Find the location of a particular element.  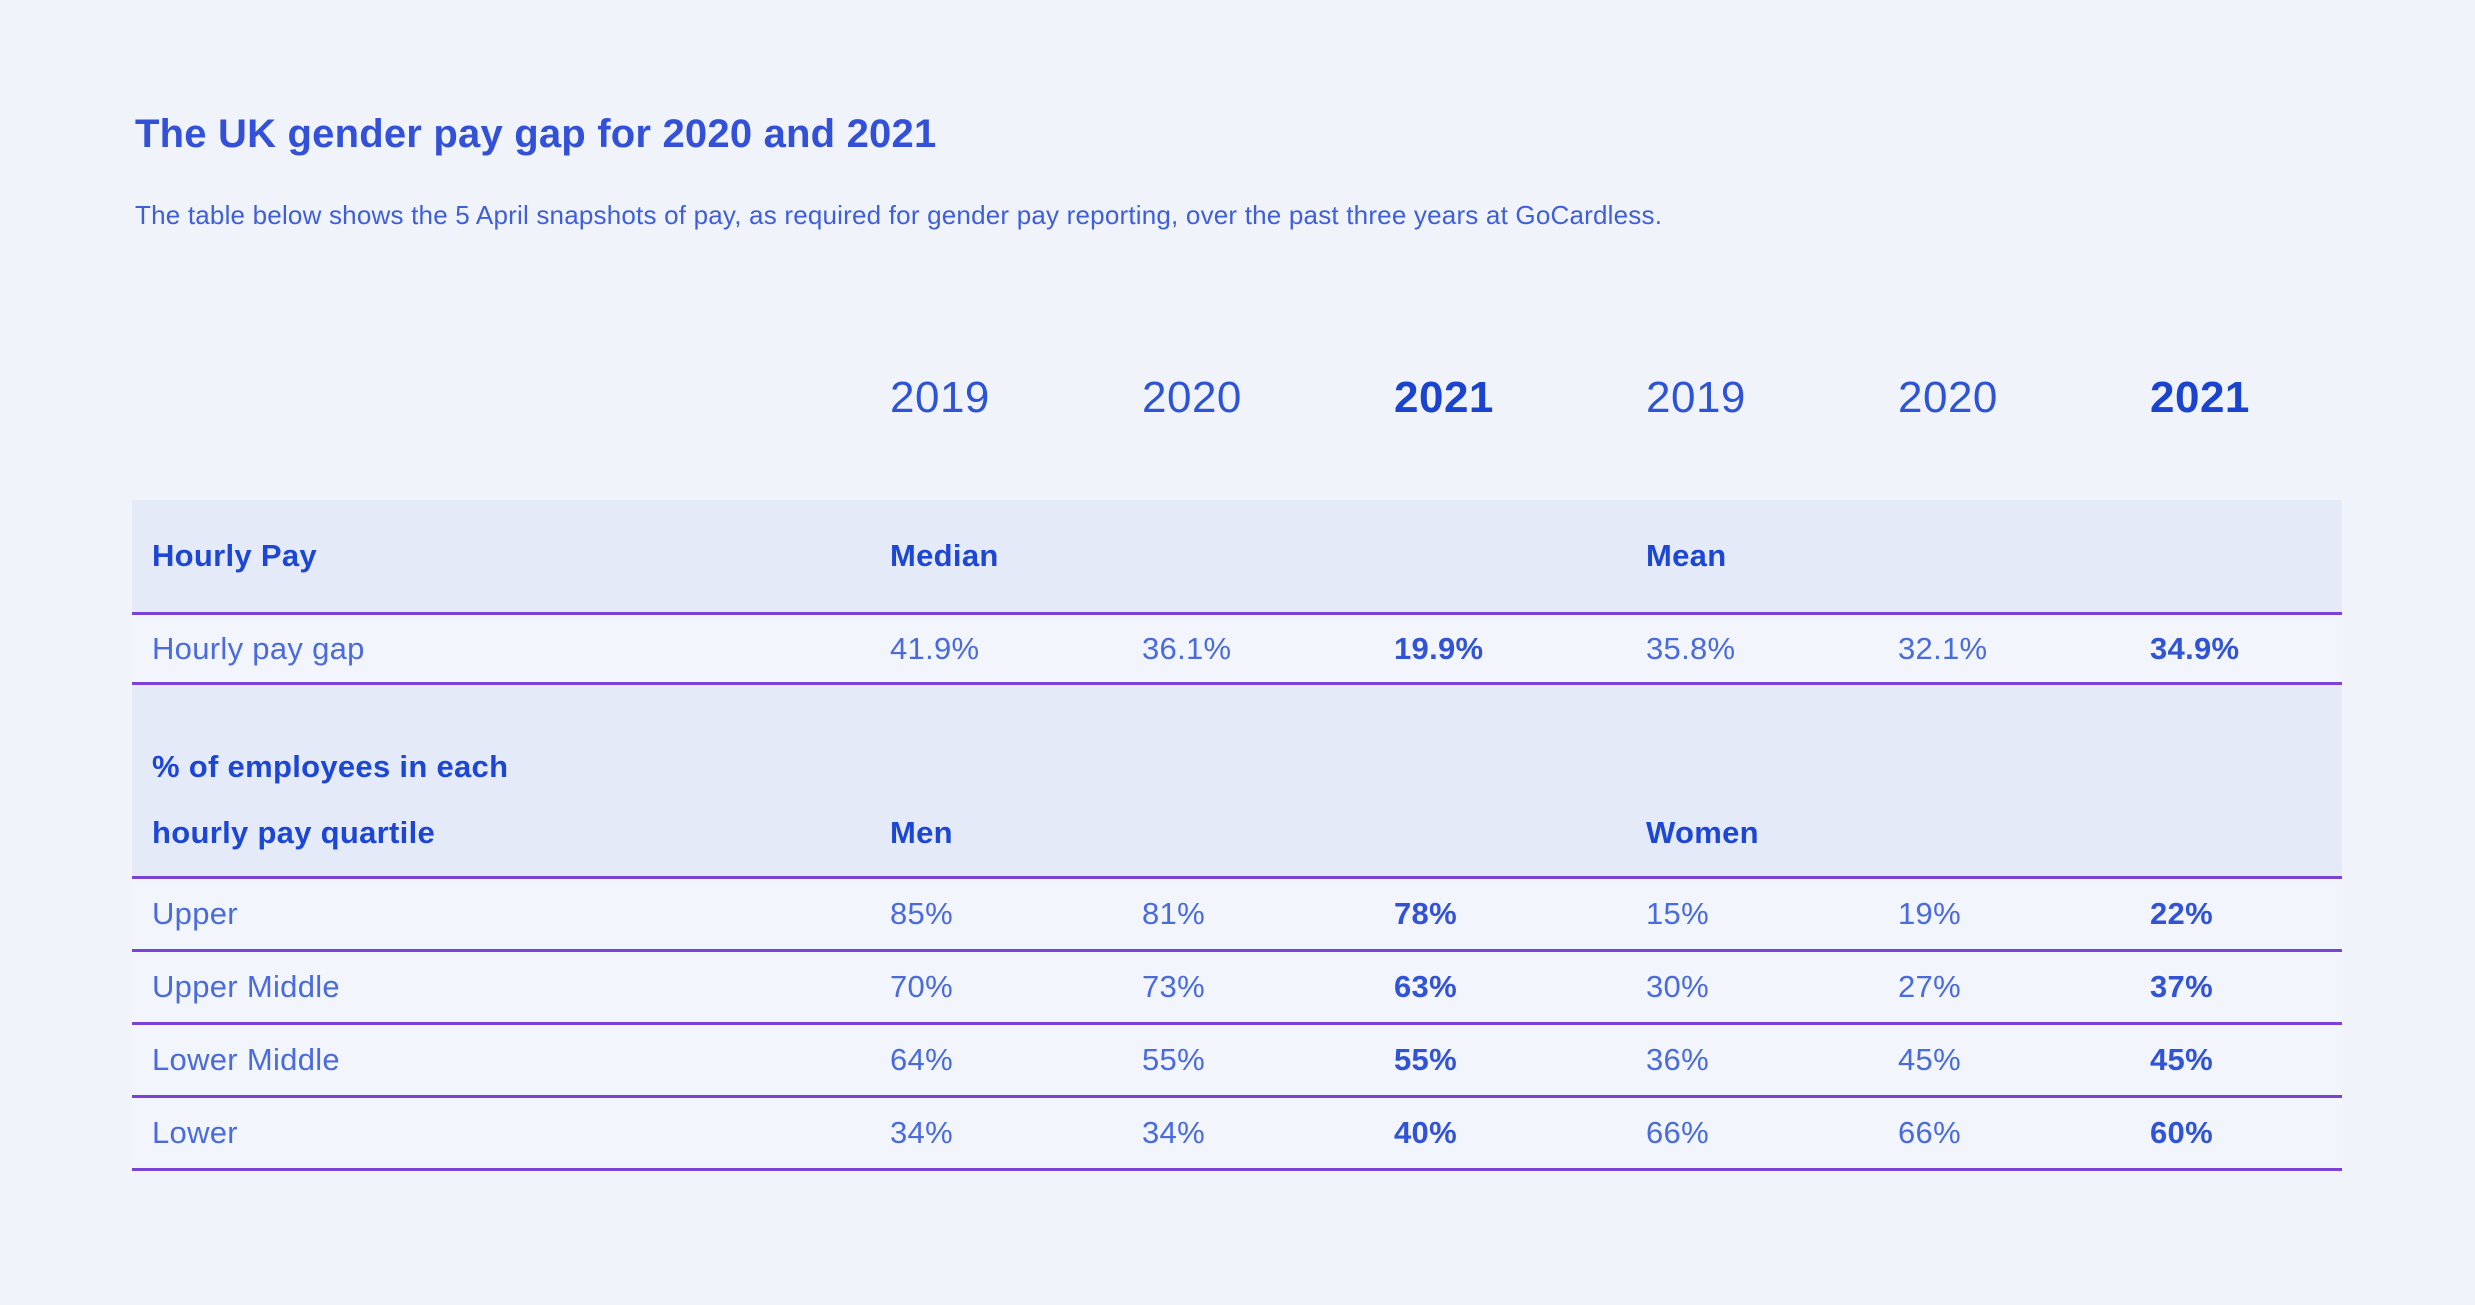

value-women-2020: 45% is located at coordinates (1929, 1059).